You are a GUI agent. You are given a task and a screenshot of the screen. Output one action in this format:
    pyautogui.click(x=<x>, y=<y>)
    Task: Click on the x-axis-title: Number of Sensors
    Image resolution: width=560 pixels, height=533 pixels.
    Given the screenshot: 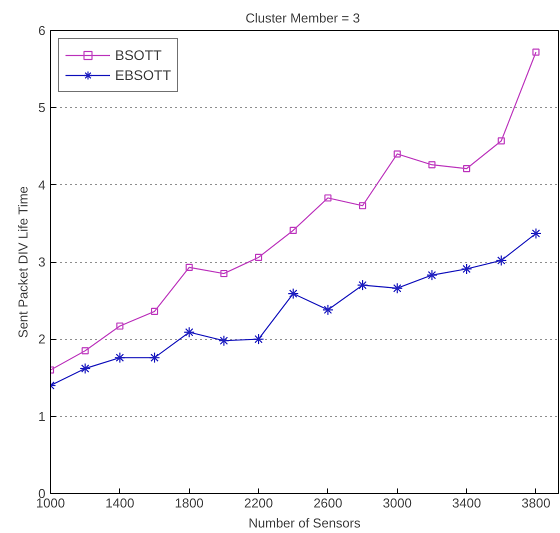 What is the action you would take?
    pyautogui.click(x=304, y=523)
    